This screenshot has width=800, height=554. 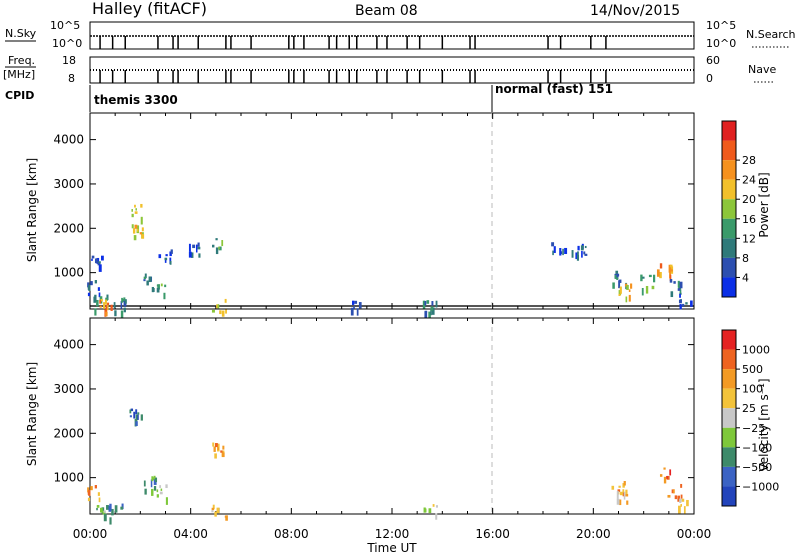 I want to click on power-colorbar-label: Power [dB], so click(x=764, y=204).